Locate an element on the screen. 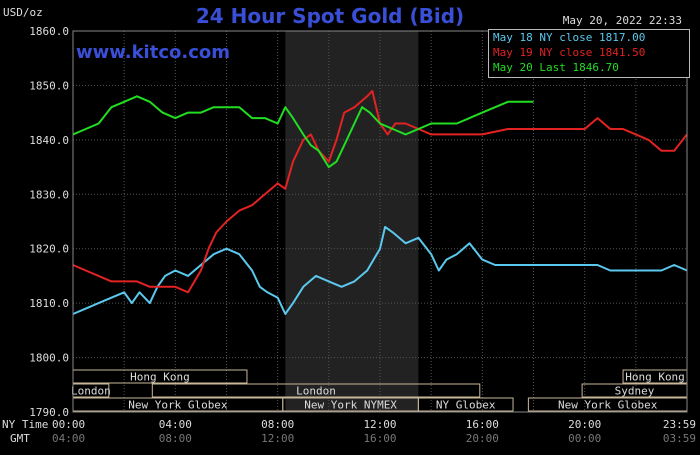  gmt-tick-label: 08:00 is located at coordinates (175, 438).